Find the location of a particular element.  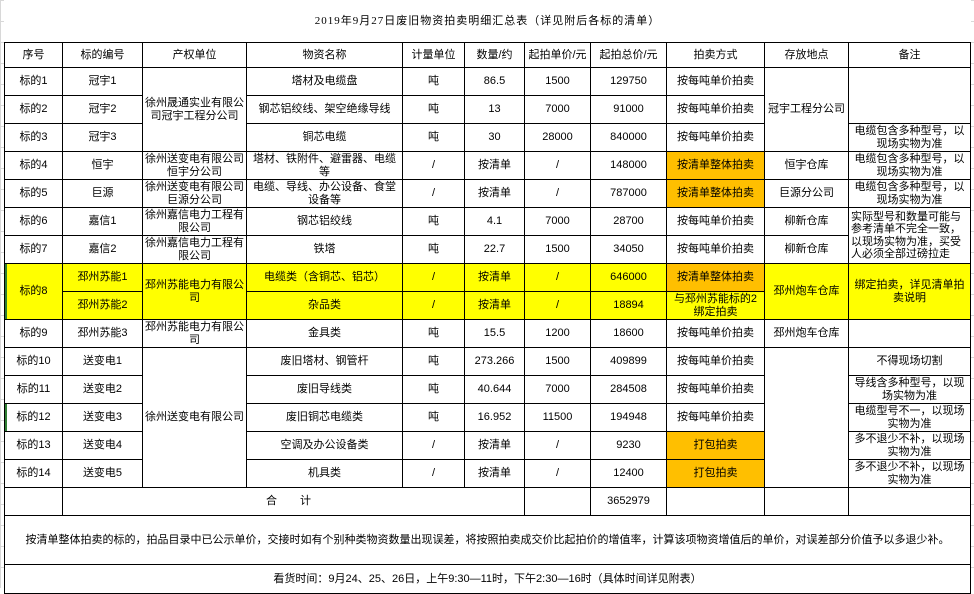

cell-place is located at coordinates (807, 418).